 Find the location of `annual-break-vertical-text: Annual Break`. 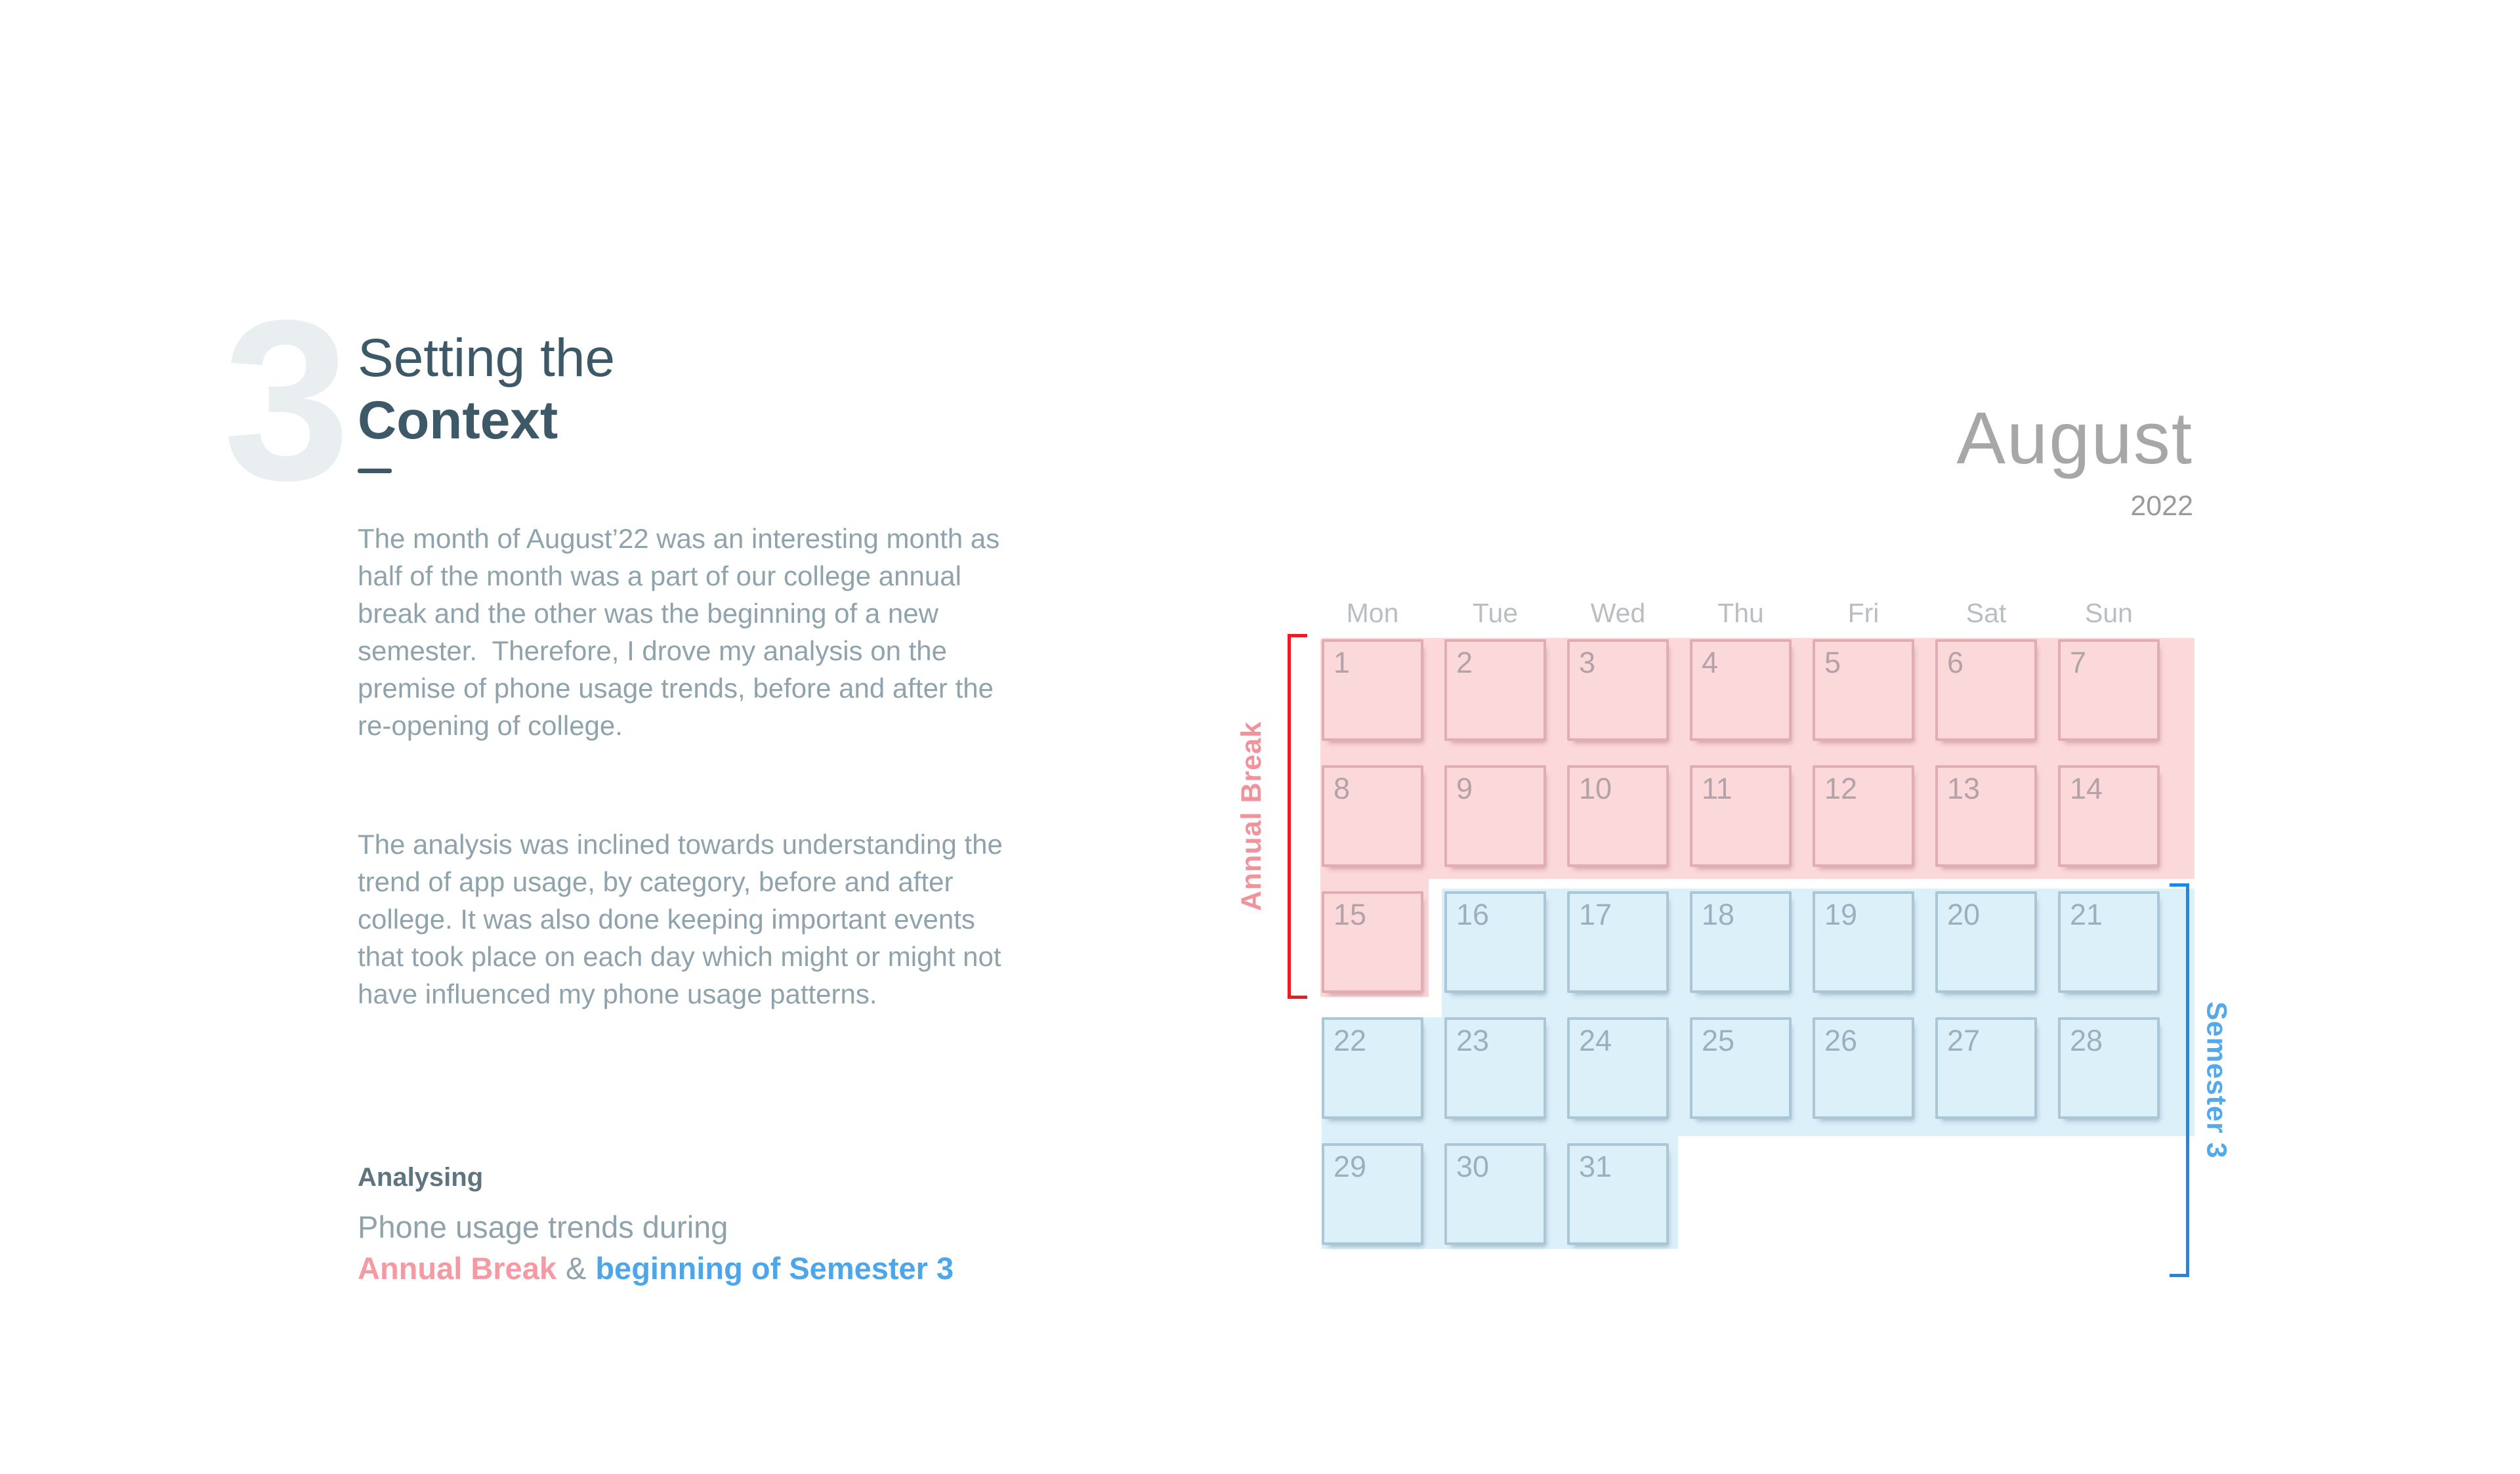

annual-break-vertical-text: Annual Break is located at coordinates (1251, 816).